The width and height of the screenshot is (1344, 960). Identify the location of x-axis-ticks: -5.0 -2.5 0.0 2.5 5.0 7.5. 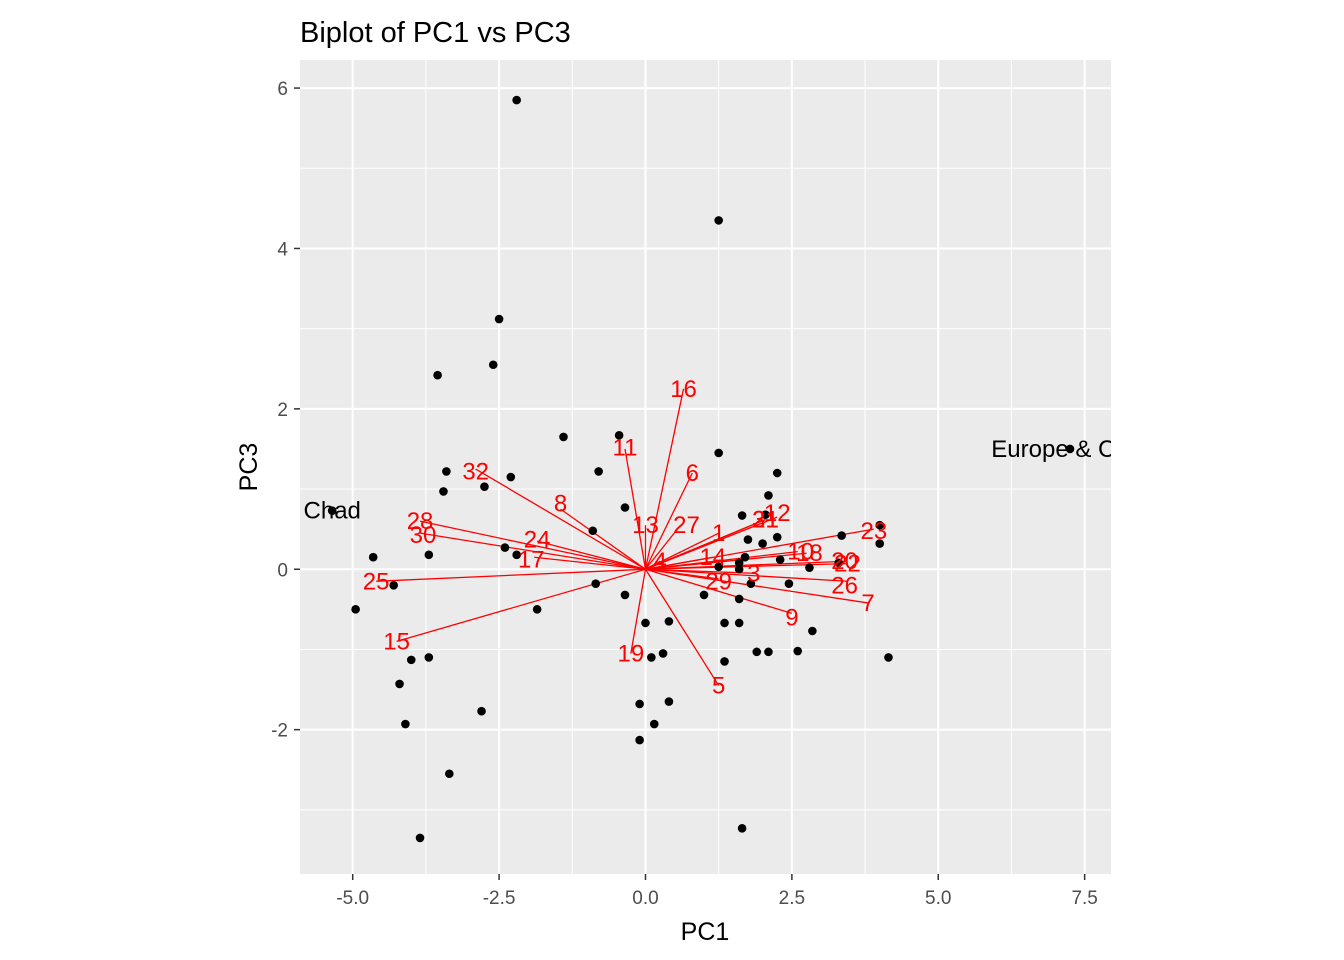
(717, 891).